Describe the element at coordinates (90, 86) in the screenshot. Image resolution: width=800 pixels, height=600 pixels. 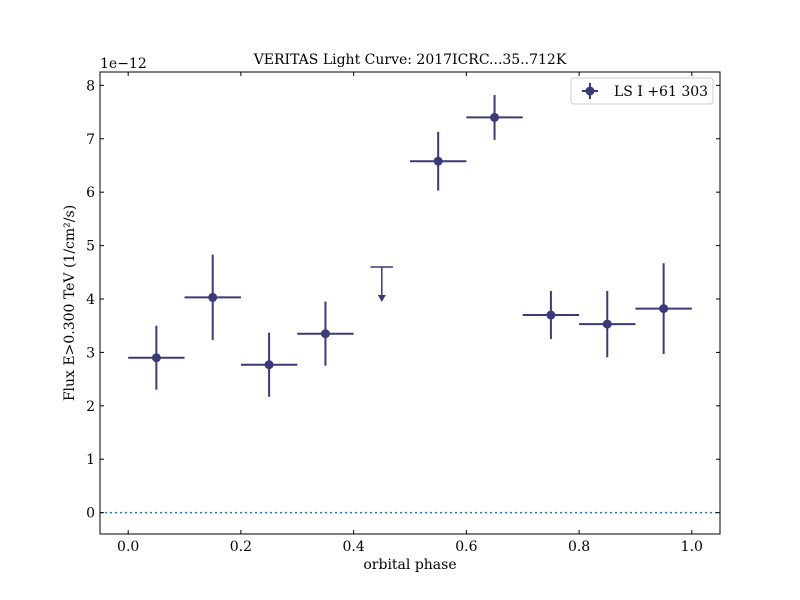
I see `y-tick-label: 8` at that location.